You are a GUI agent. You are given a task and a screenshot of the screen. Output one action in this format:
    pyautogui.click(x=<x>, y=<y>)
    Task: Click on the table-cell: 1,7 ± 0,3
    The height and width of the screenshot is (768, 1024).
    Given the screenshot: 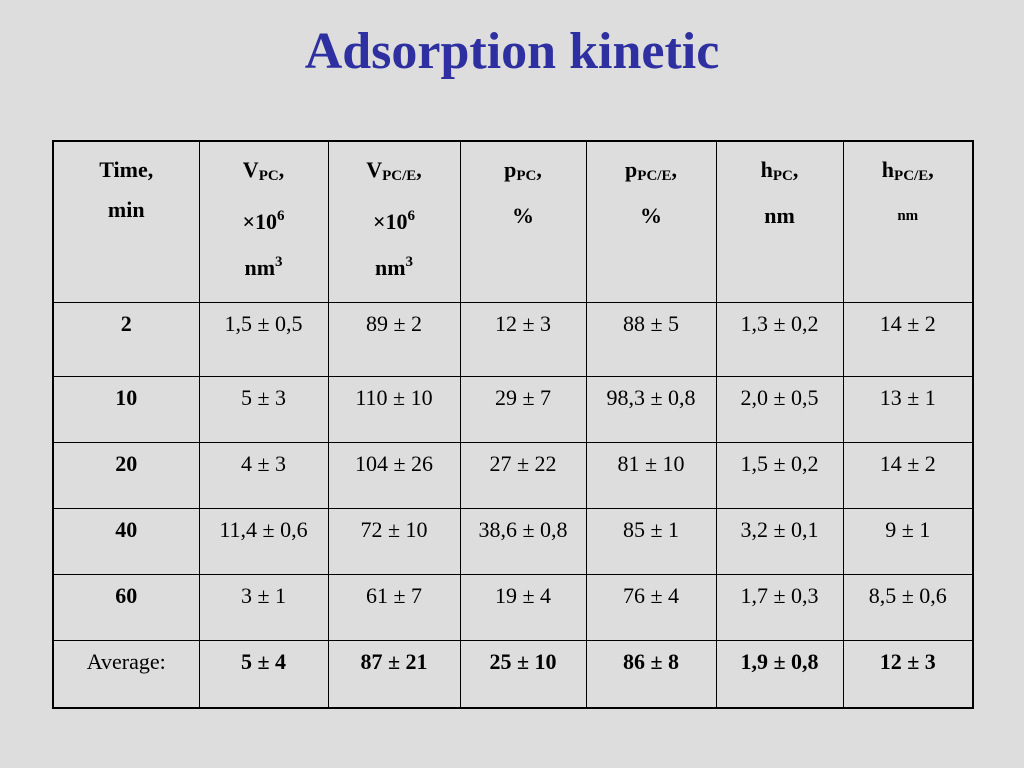 What is the action you would take?
    pyautogui.click(x=779, y=607)
    